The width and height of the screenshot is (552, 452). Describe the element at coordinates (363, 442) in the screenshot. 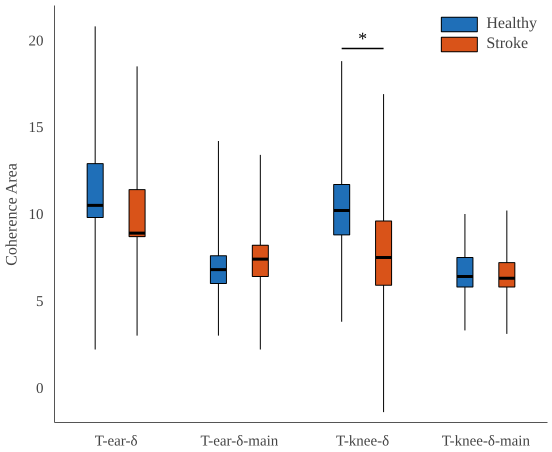

I see `x-tick-label: T-knee-δ` at that location.